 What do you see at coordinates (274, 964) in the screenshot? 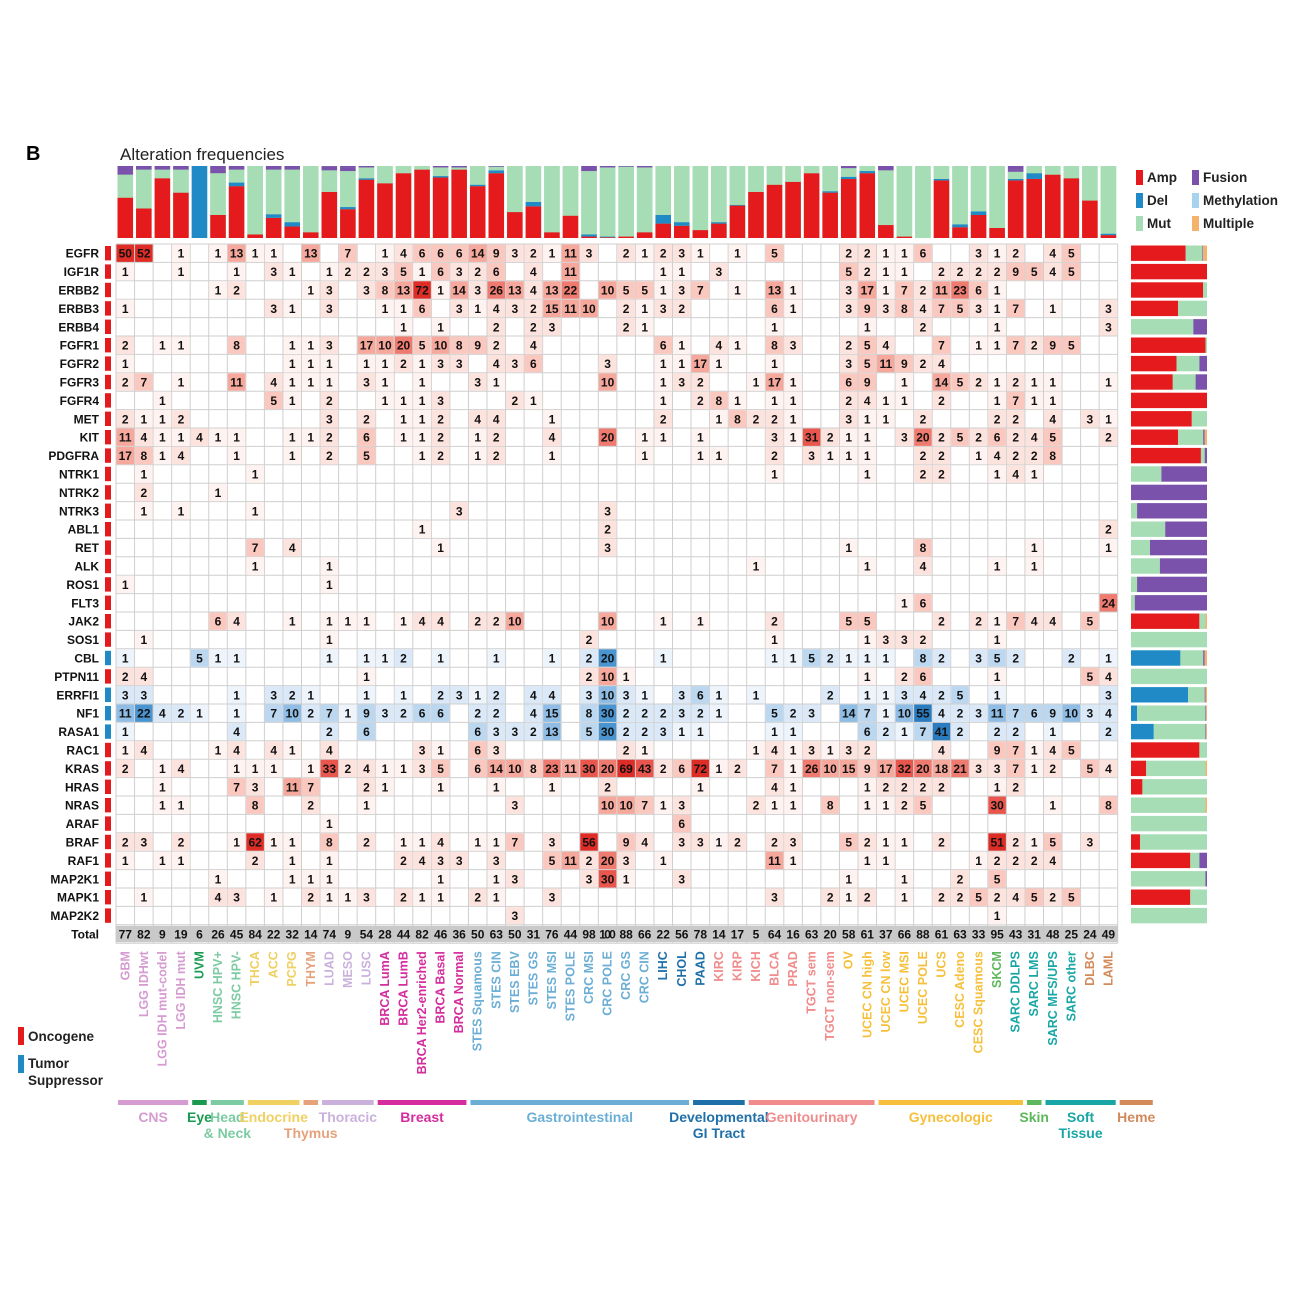
I see `column-label: ACC` at bounding box center [274, 964].